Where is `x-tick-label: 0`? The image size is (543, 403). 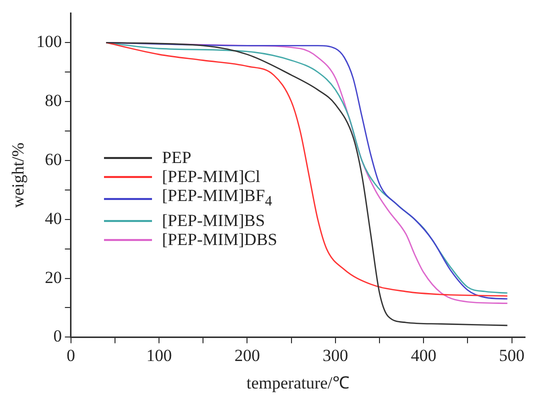 x-tick-label: 0 is located at coordinates (71, 355).